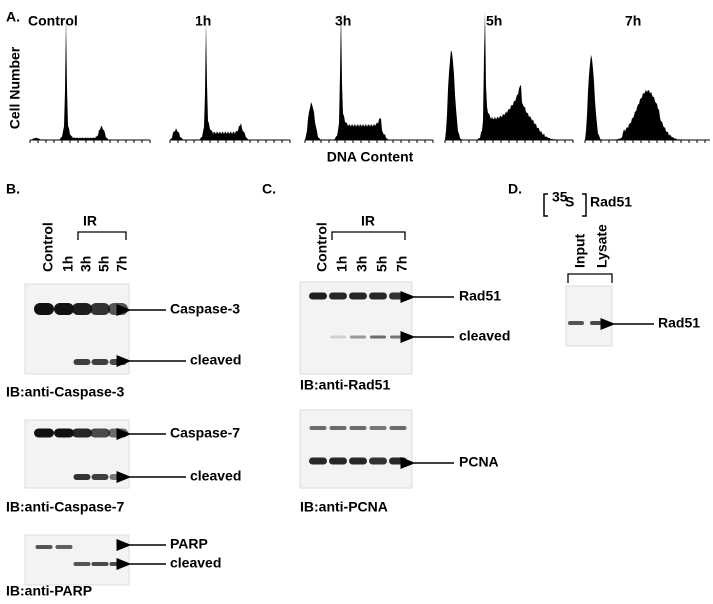  Describe the element at coordinates (494, 21) in the screenshot. I see `condition-label: 5h` at that location.